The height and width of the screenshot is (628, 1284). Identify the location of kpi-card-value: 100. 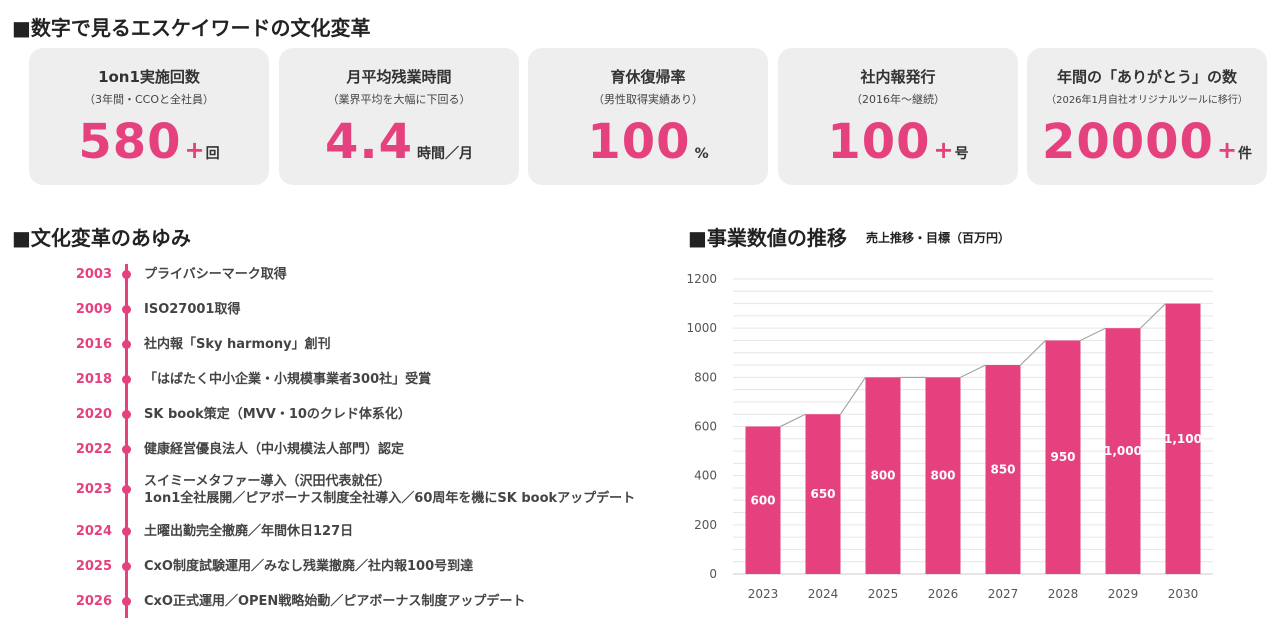
(639, 142).